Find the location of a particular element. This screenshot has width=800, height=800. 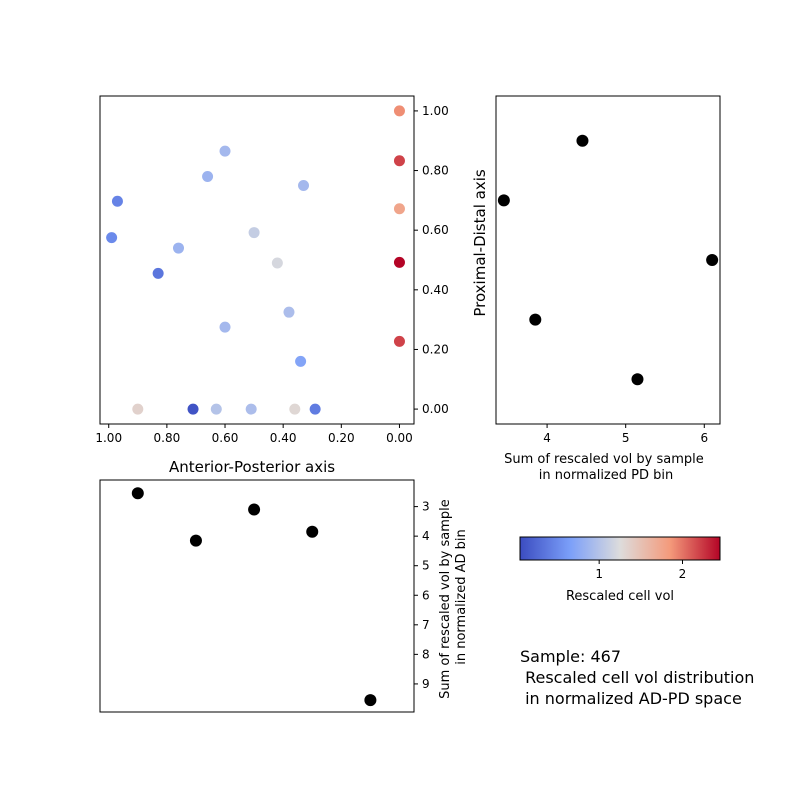

main-x-tick-label: 0.20 is located at coordinates (341, 438).